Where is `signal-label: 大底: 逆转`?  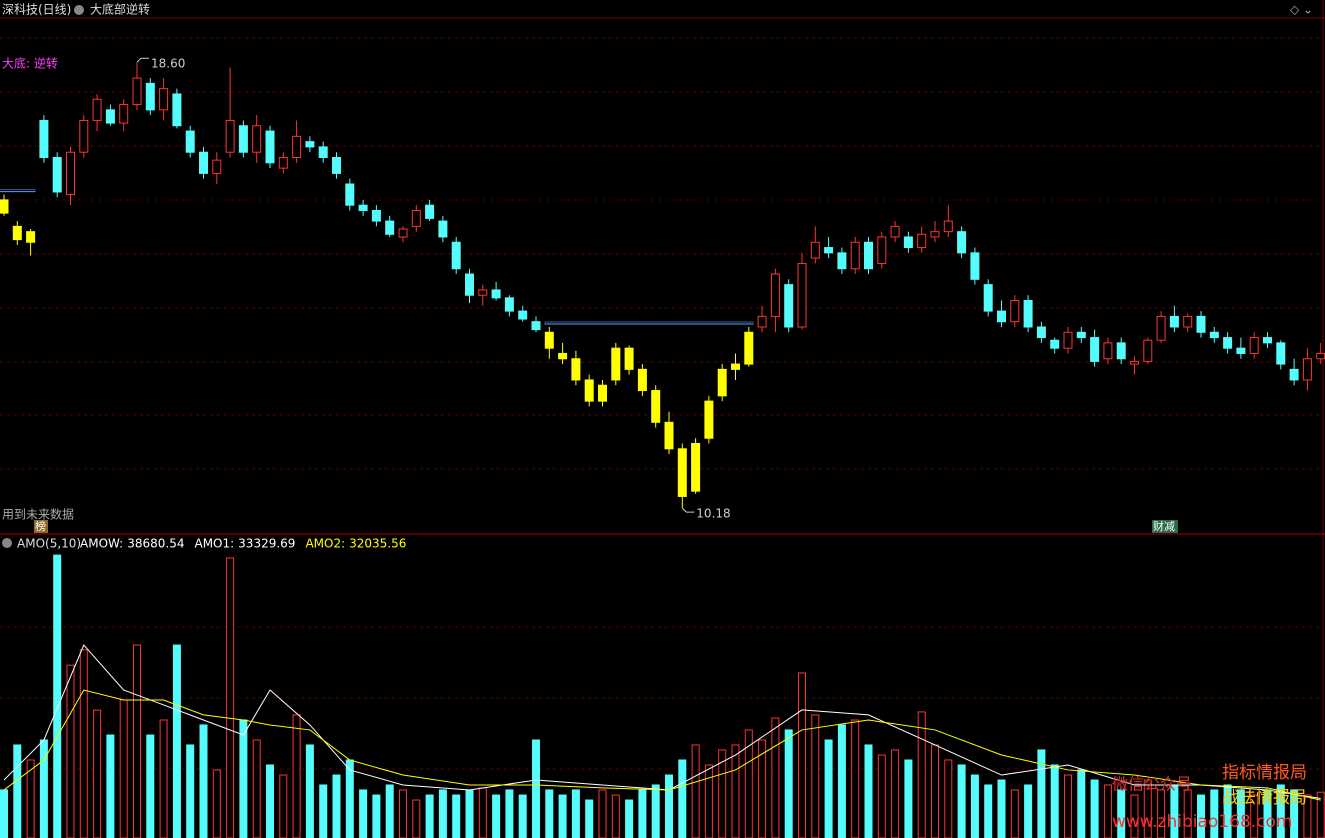 signal-label: 大底: 逆转 is located at coordinates (30, 63).